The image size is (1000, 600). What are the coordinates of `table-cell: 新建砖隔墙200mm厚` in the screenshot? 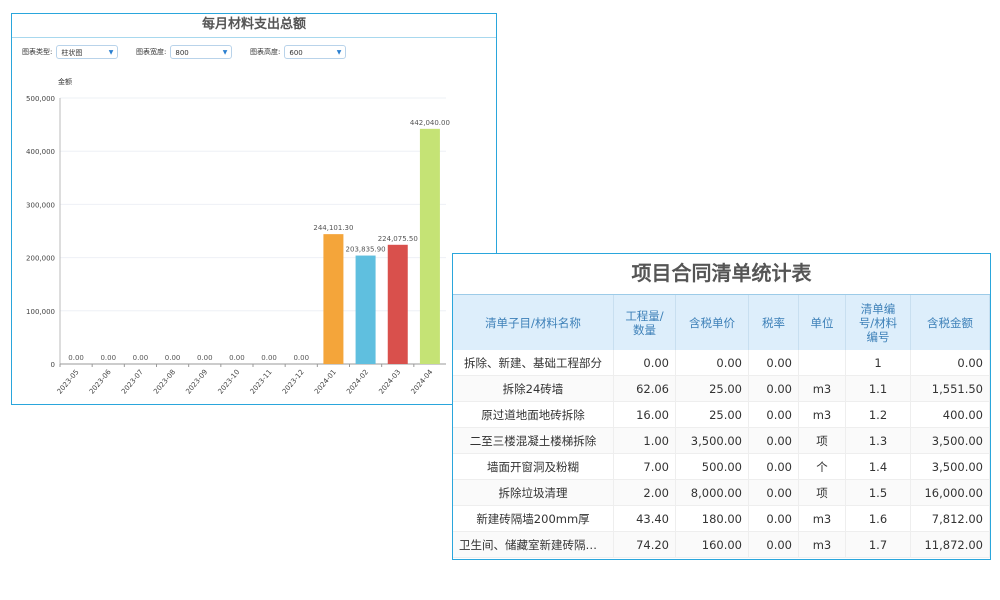 It's located at (533, 518).